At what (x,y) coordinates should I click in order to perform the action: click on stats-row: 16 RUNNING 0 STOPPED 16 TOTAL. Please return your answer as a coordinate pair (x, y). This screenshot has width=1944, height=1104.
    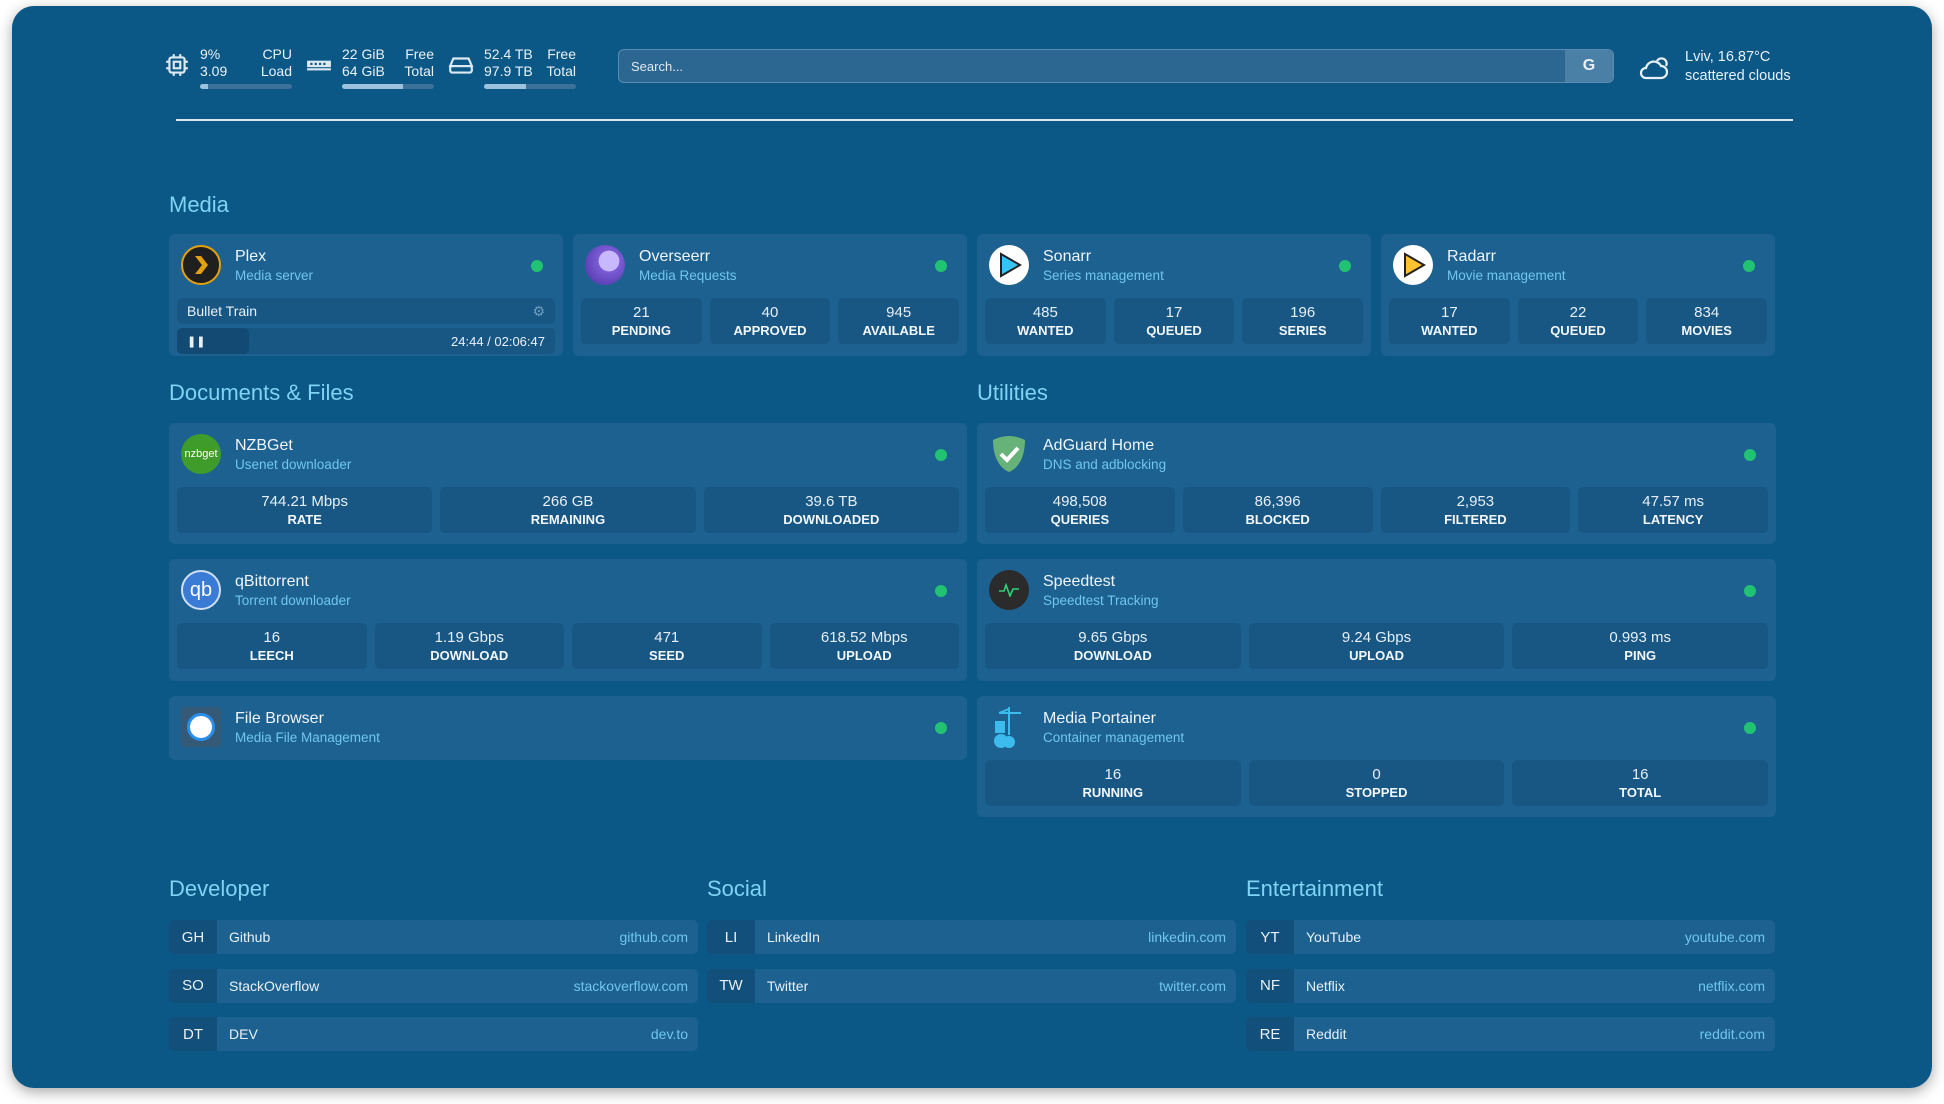
    Looking at the image, I should click on (1377, 783).